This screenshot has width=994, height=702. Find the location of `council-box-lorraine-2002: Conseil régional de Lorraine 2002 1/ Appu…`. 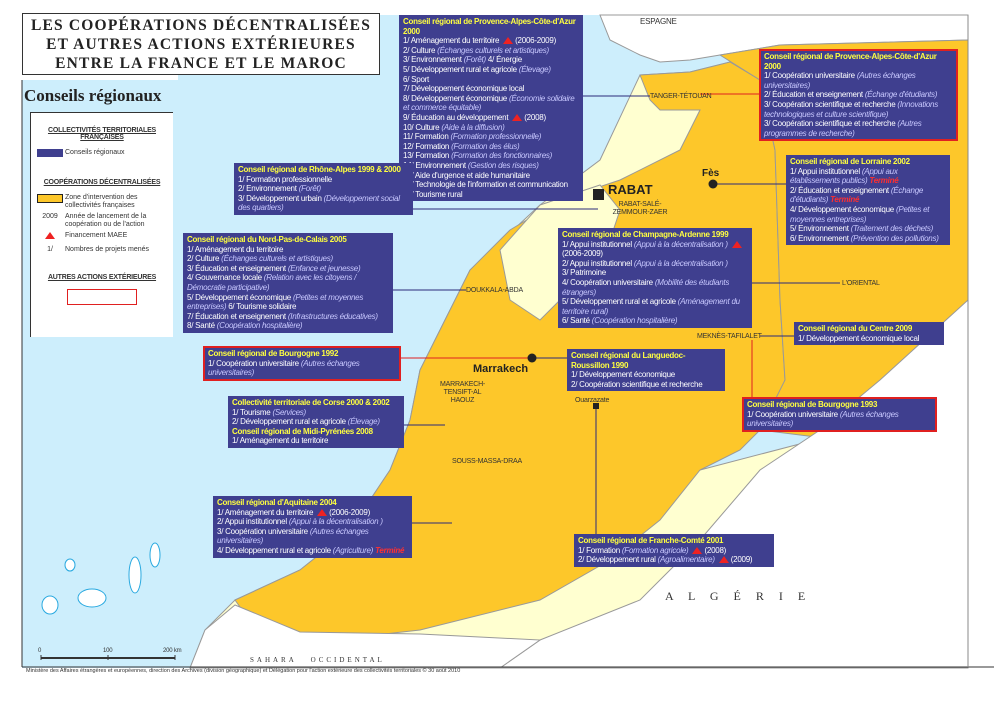

council-box-lorraine-2002: Conseil régional de Lorraine 2002 1/ Appu… is located at coordinates (868, 200).